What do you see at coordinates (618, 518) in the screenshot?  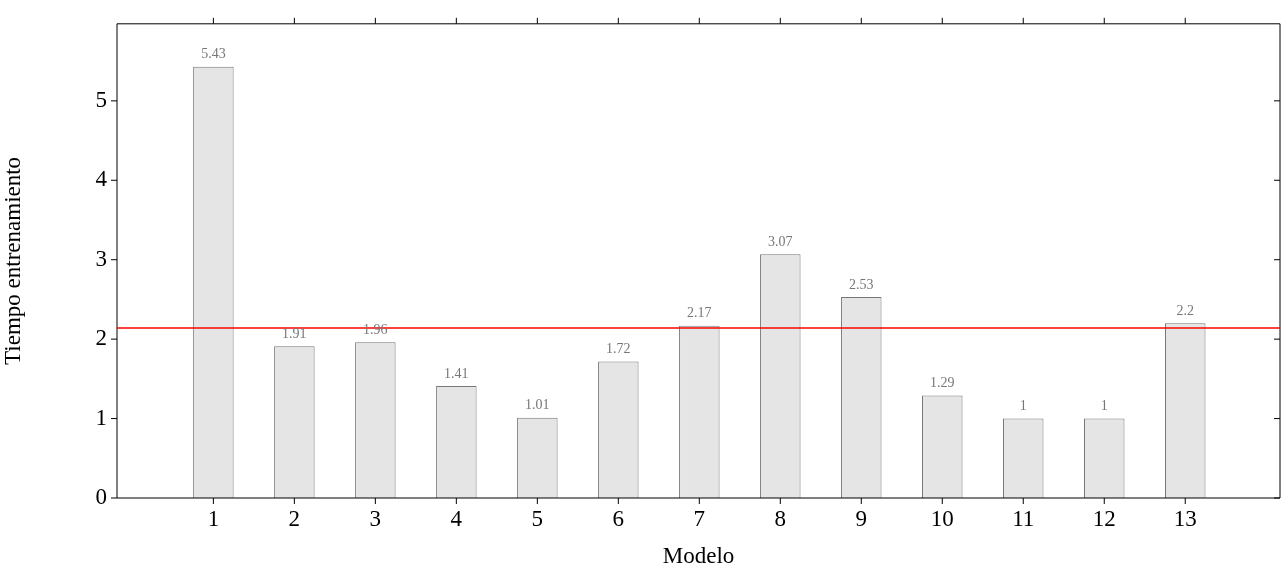 I see `x-tick-label: 6` at bounding box center [618, 518].